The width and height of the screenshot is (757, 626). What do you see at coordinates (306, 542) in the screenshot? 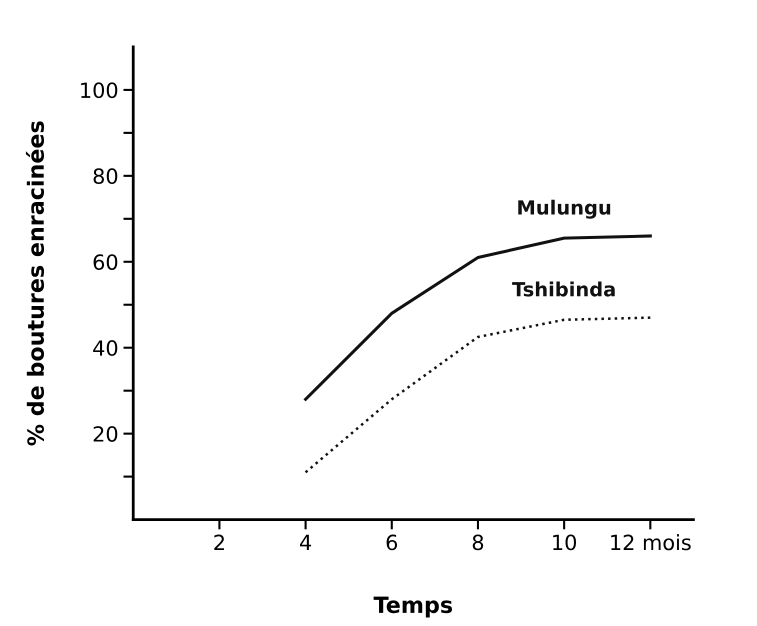
I see `x-tick-label: 4` at bounding box center [306, 542].